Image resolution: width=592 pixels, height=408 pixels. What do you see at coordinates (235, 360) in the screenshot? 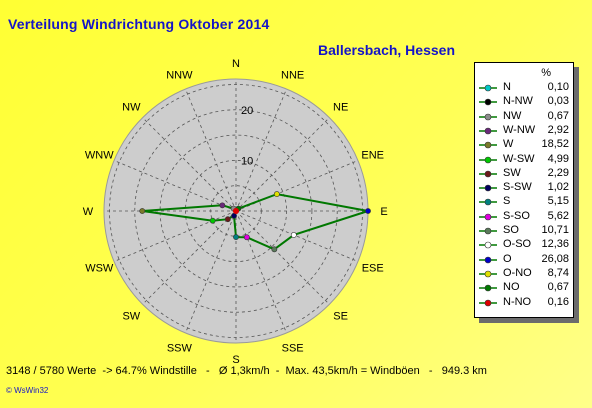
I see `direction-label: S` at bounding box center [235, 360].